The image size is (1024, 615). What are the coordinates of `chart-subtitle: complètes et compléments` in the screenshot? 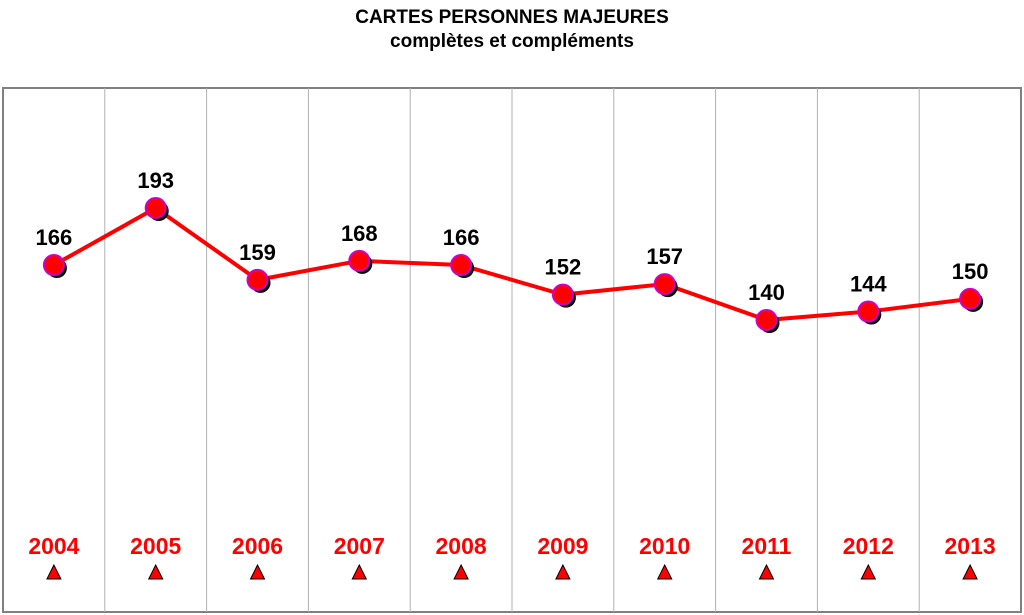 It's located at (512, 41).